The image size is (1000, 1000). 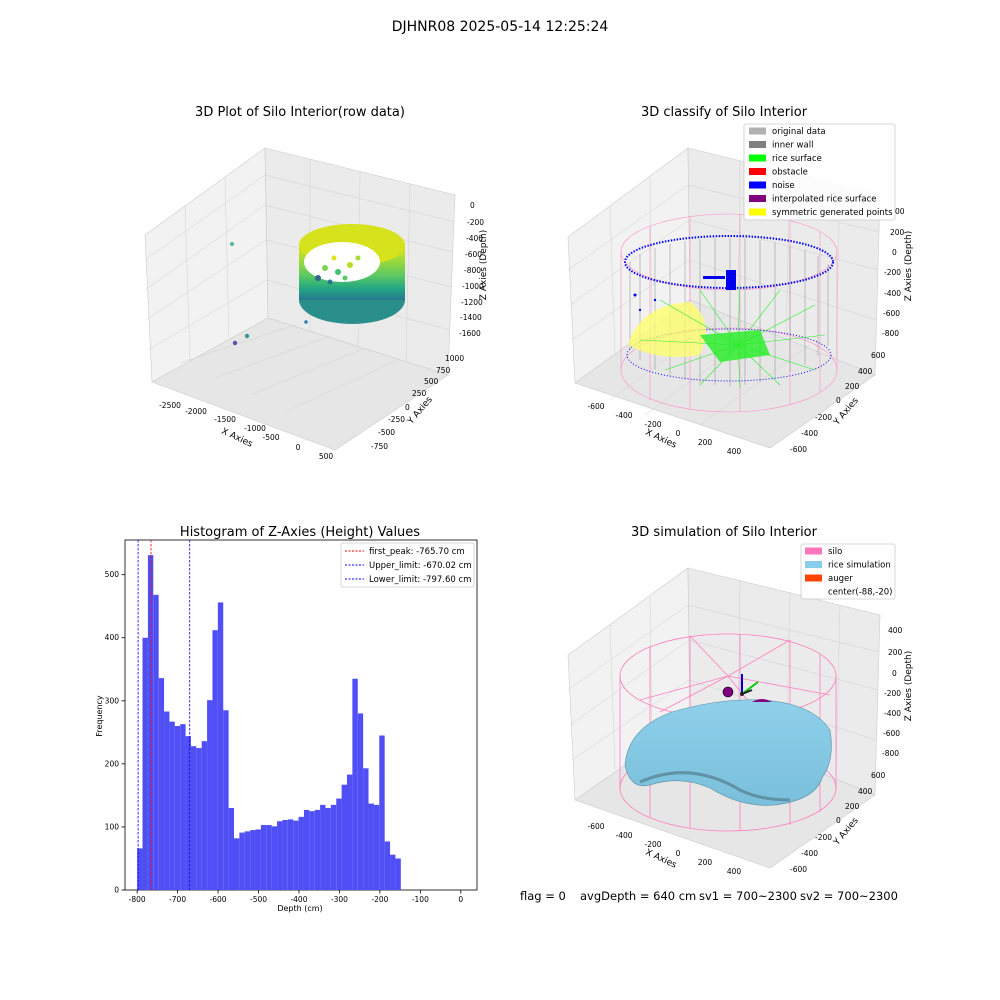 I want to click on histogram-title: Histogram of Z-Axies (Height) Values, so click(x=300, y=532).